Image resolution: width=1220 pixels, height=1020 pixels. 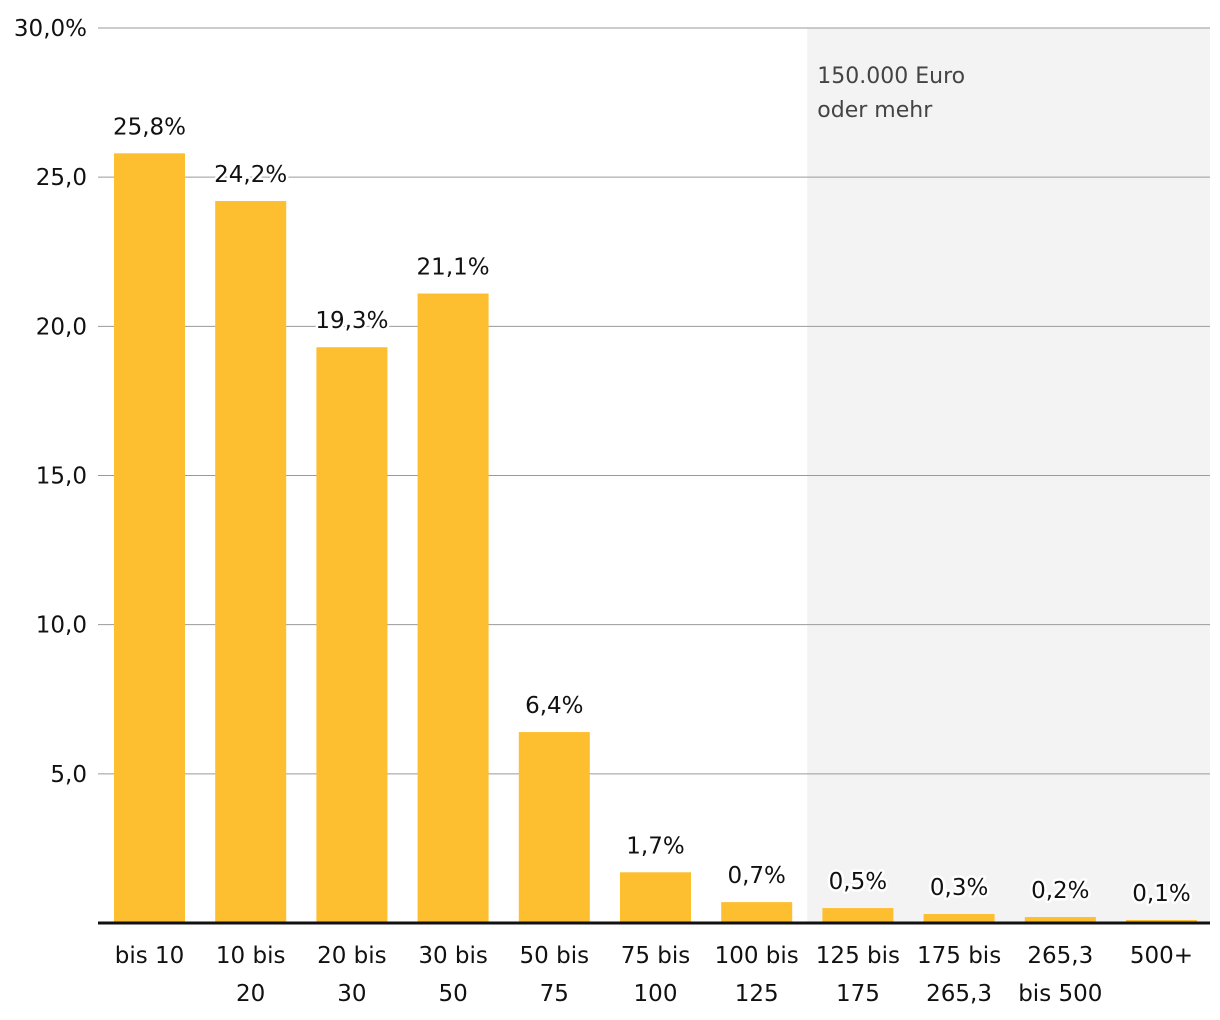 What do you see at coordinates (150, 956) in the screenshot?
I see `category-label: bis 10` at bounding box center [150, 956].